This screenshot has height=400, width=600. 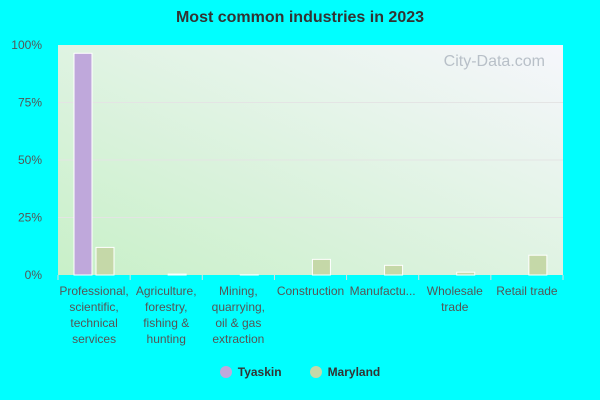 What do you see at coordinates (30, 103) in the screenshot?
I see `y-tick-label: 75%` at bounding box center [30, 103].